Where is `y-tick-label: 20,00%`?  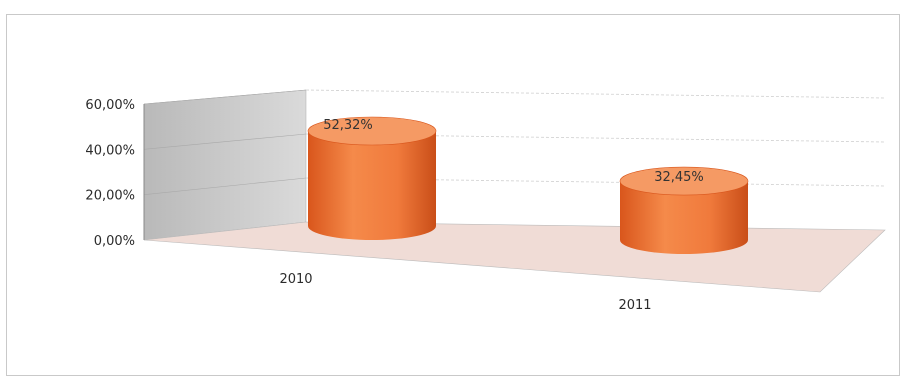 y-tick-label: 20,00% is located at coordinates (110, 196).